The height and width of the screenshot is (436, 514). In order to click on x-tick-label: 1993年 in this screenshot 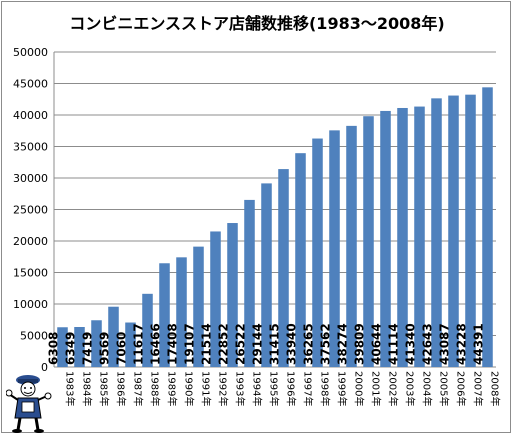, I will do `click(240, 388)`.